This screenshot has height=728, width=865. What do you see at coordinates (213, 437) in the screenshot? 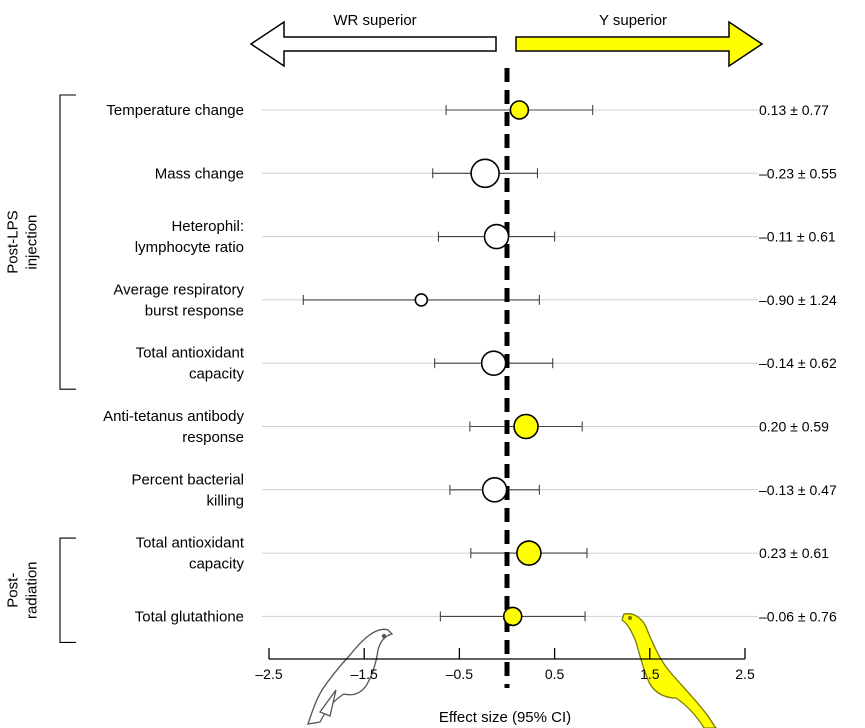
I see `row-label: response` at bounding box center [213, 437].